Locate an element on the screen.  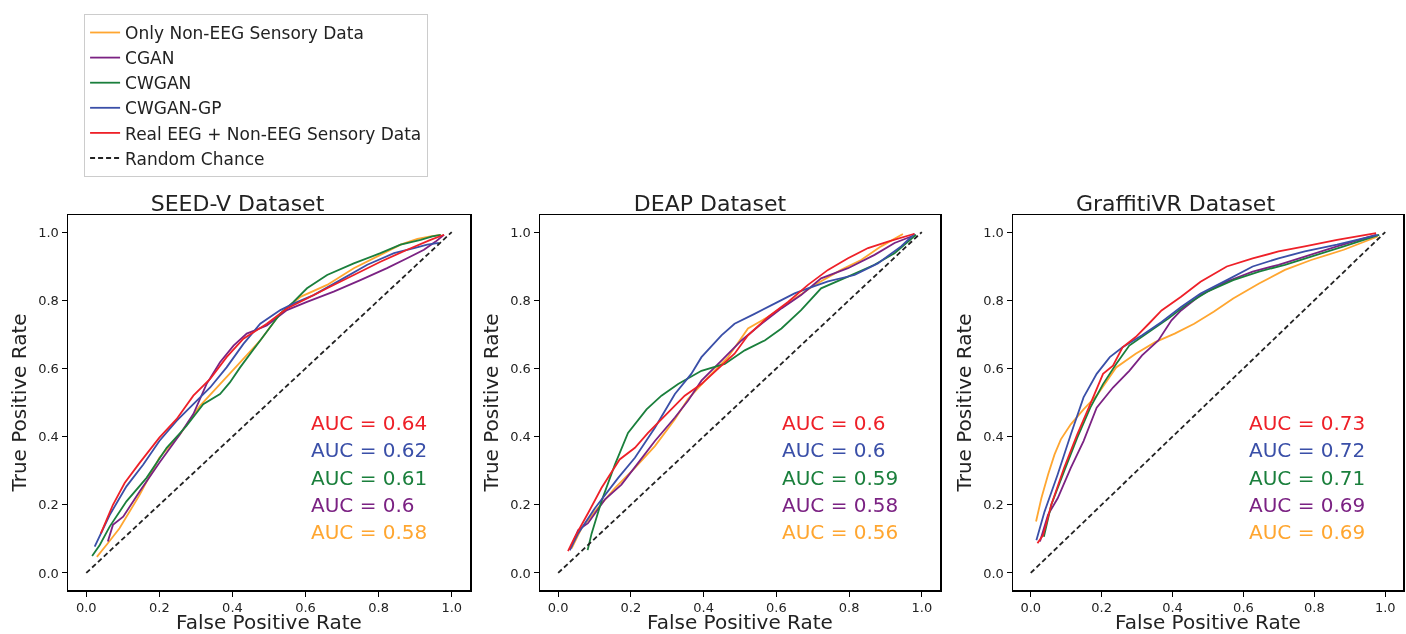
annotation: AUC = 0.72 is located at coordinates (1307, 450).